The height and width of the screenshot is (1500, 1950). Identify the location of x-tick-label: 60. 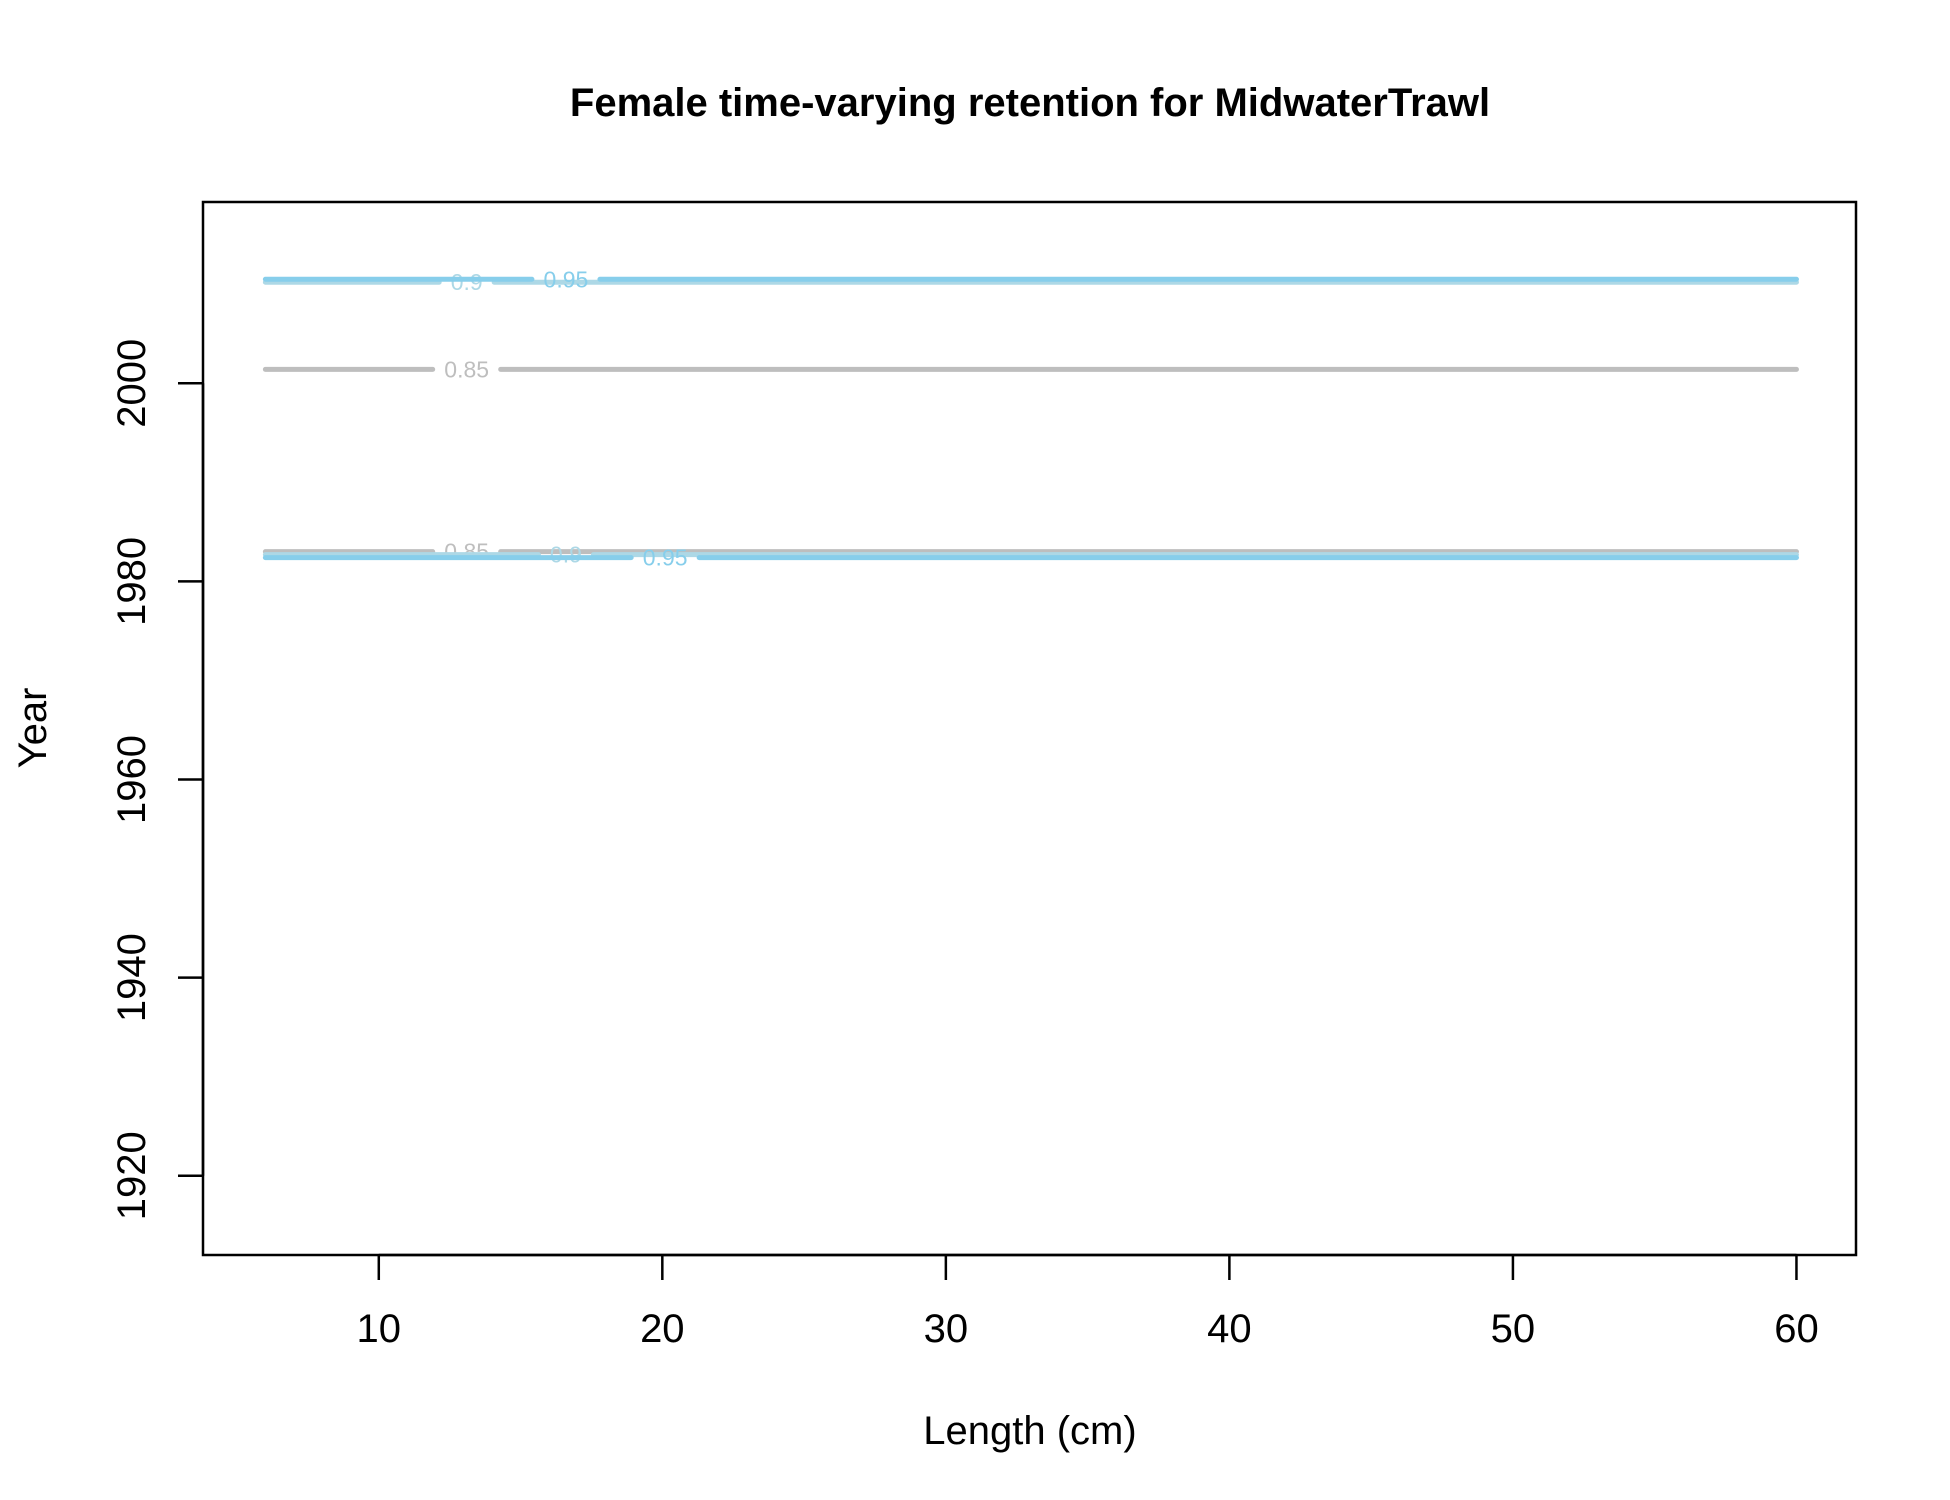
(1796, 1329).